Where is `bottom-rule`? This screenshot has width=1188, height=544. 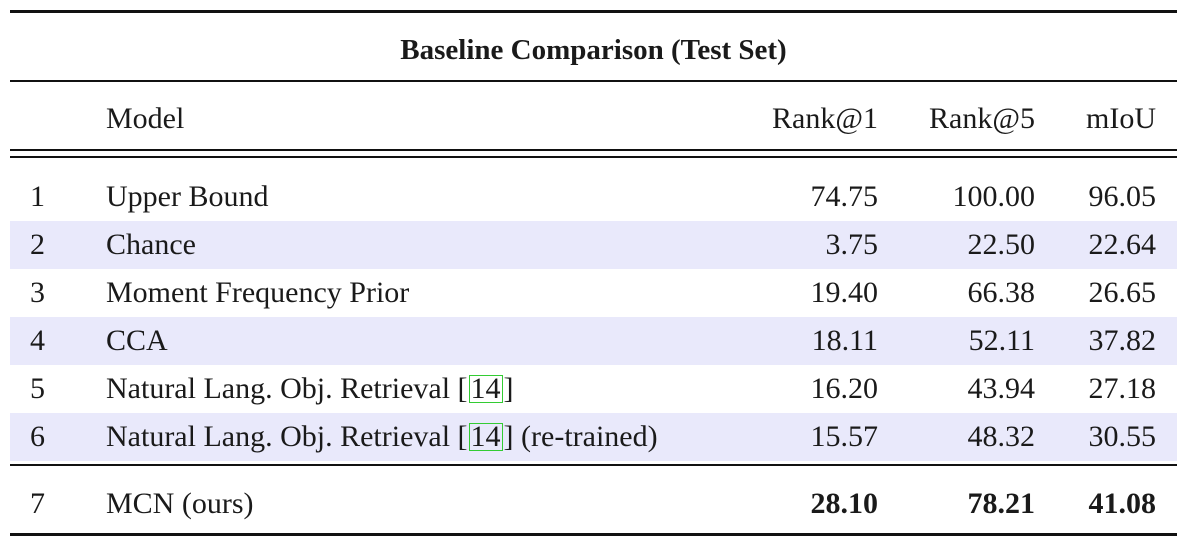
bottom-rule is located at coordinates (593, 534).